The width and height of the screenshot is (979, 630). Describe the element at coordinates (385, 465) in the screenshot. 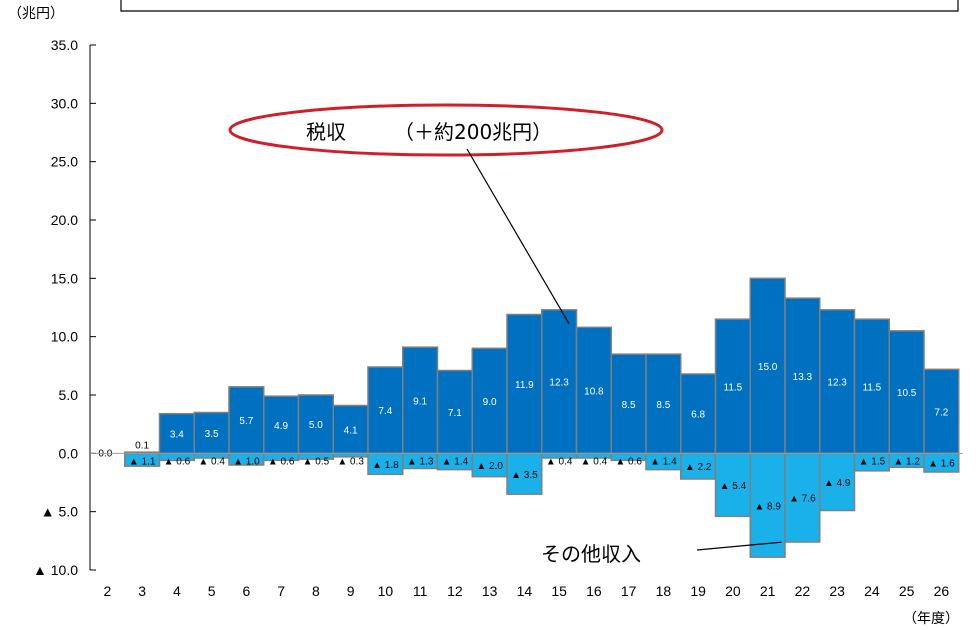

I see `other-income-data-label: ▲ 1.8` at that location.